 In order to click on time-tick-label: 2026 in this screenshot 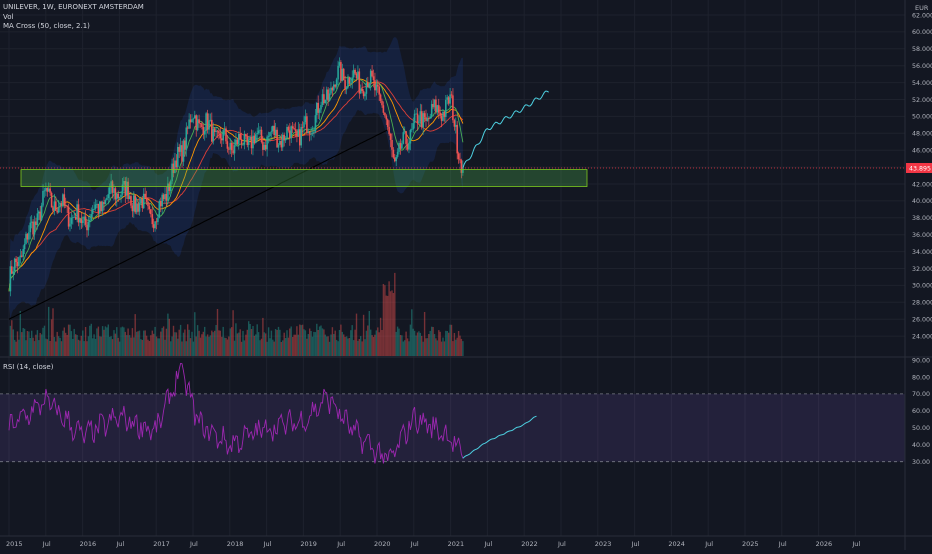, I will do `click(824, 544)`.